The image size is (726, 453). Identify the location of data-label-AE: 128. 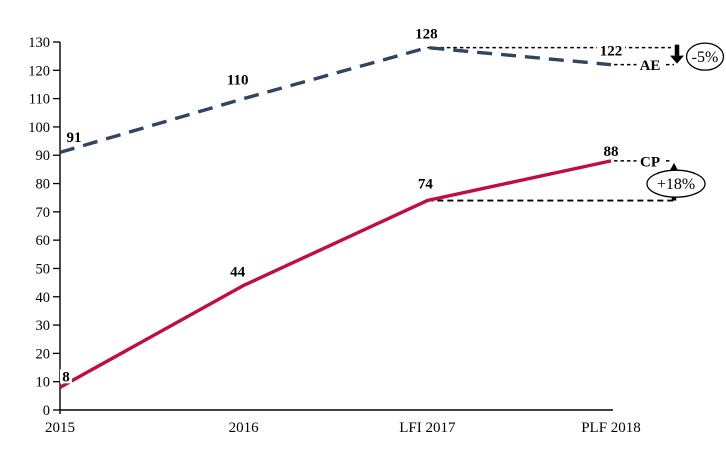
(426, 35).